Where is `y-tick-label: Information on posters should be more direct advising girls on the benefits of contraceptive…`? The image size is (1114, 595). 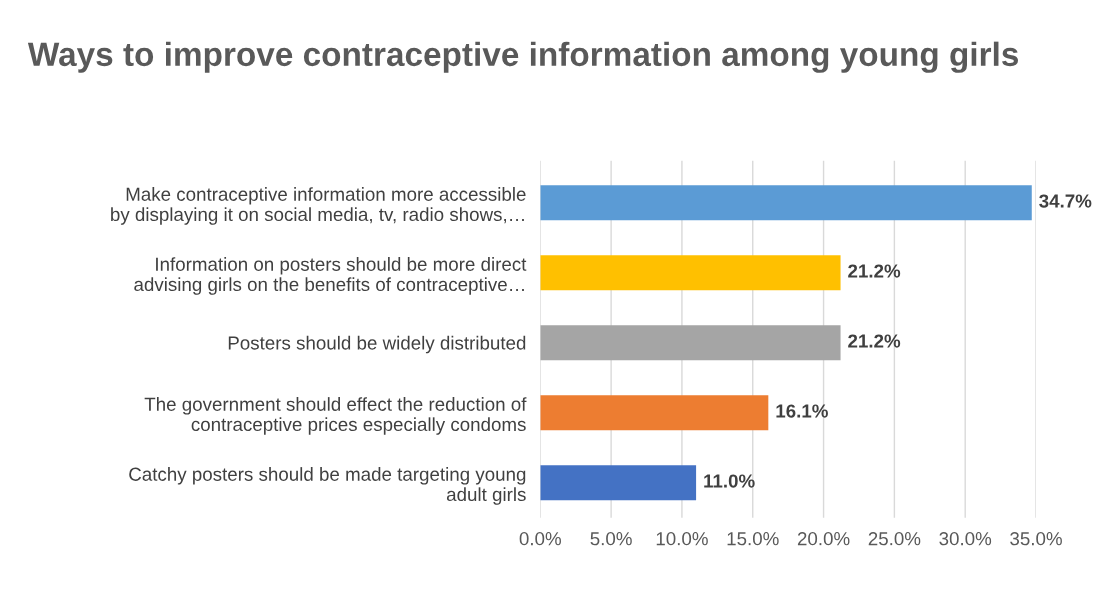
y-tick-label: Information on posters should be more direct advising girls on the benefits of contraceptive… is located at coordinates (330, 276).